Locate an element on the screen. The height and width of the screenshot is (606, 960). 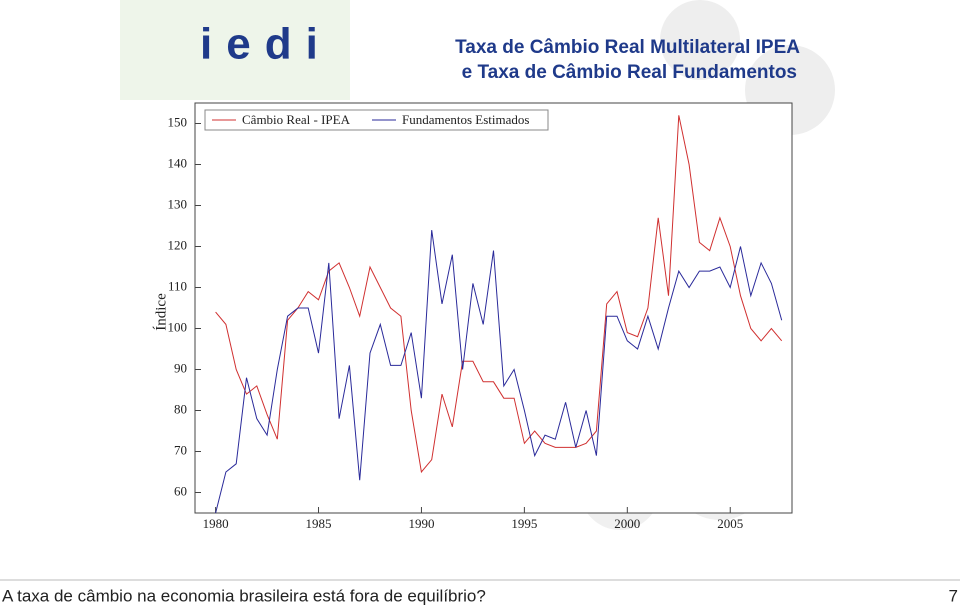
chart-title: Taxa de Câmbio Real Multilateral IPEA is located at coordinates (627, 47).